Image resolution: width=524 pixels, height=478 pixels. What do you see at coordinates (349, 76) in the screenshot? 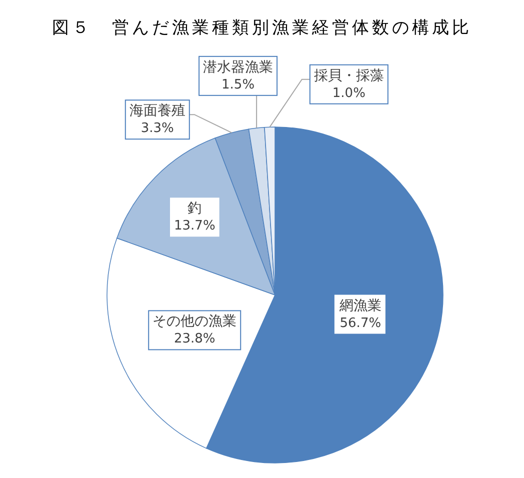
I see `slice-label: 採貝・採藻` at bounding box center [349, 76].